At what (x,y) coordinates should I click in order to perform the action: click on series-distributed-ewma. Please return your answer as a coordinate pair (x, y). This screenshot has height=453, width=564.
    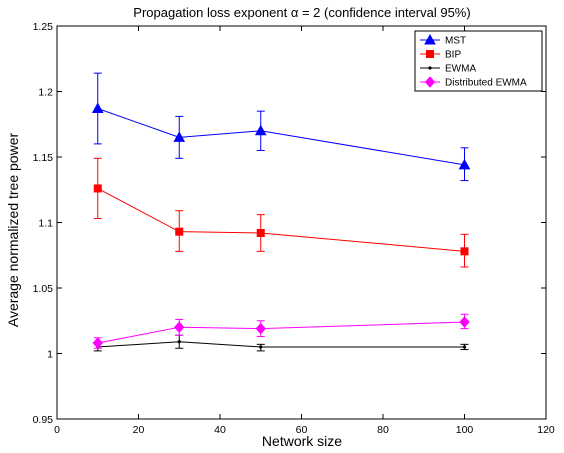
    Looking at the image, I should click on (281, 331).